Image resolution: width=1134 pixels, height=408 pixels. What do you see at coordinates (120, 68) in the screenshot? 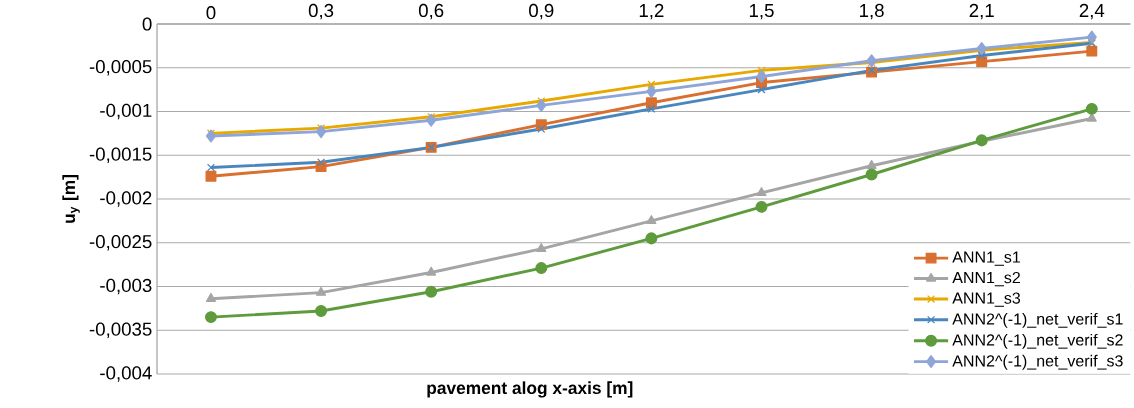
I see `y-tick-label: -0,0005` at bounding box center [120, 68].